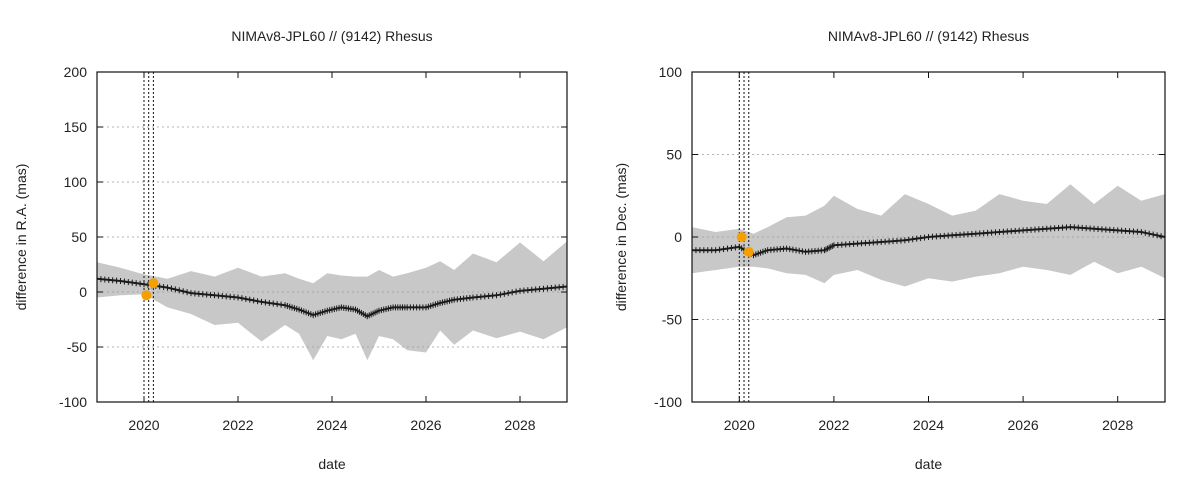 The image size is (1200, 480). What do you see at coordinates (332, 301) in the screenshot?
I see `uncertainty-band` at bounding box center [332, 301].